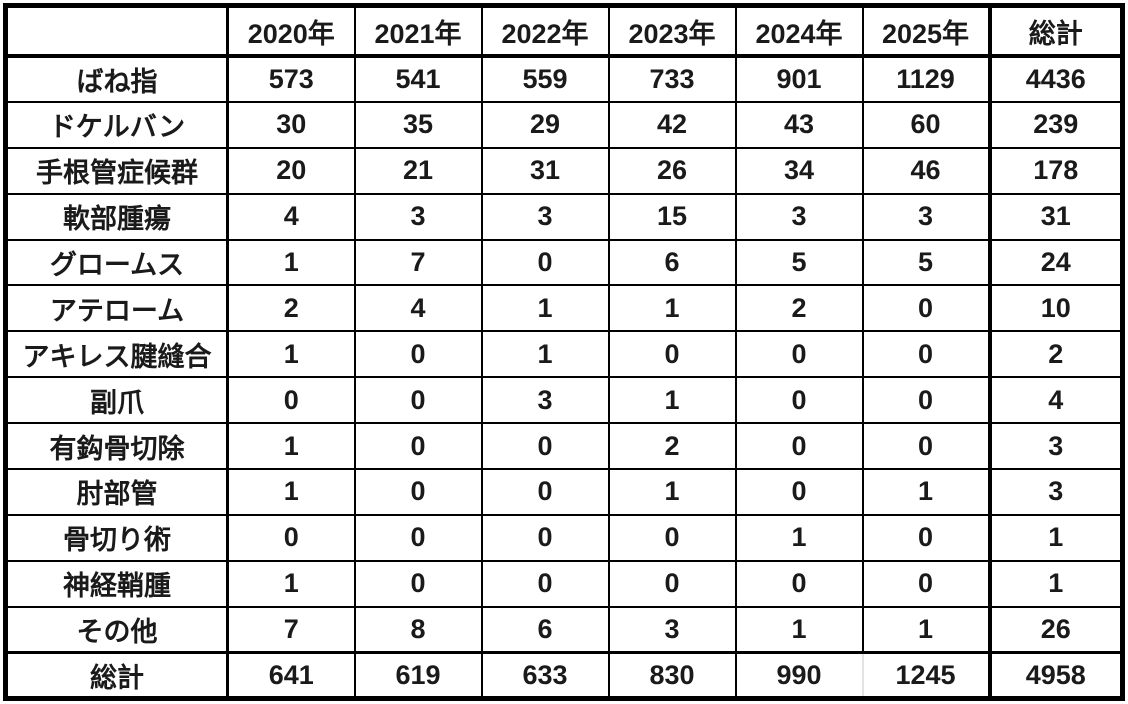  I want to click on row-label: 有鈎骨切除, so click(116, 446).